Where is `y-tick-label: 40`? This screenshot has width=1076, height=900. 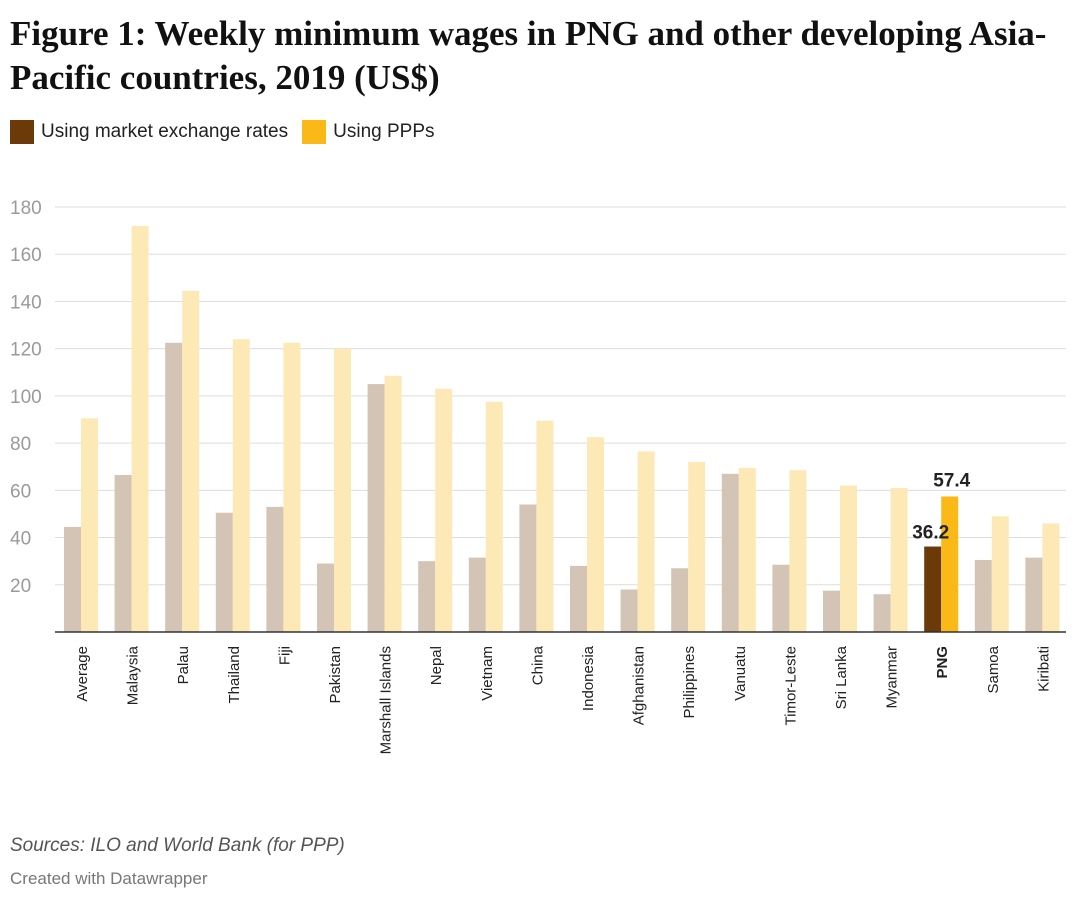
y-tick-label: 40 is located at coordinates (20, 539).